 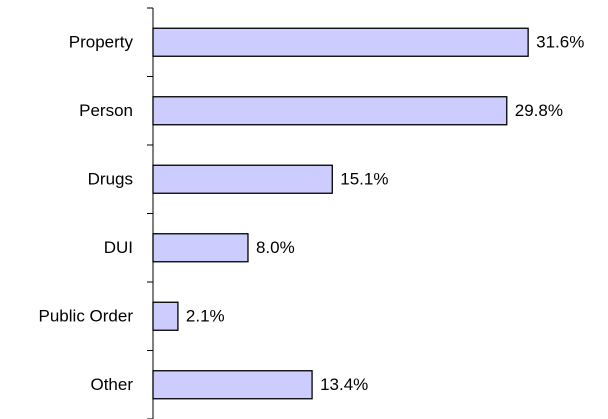 I want to click on value-label: 15.1%, so click(x=364, y=179).